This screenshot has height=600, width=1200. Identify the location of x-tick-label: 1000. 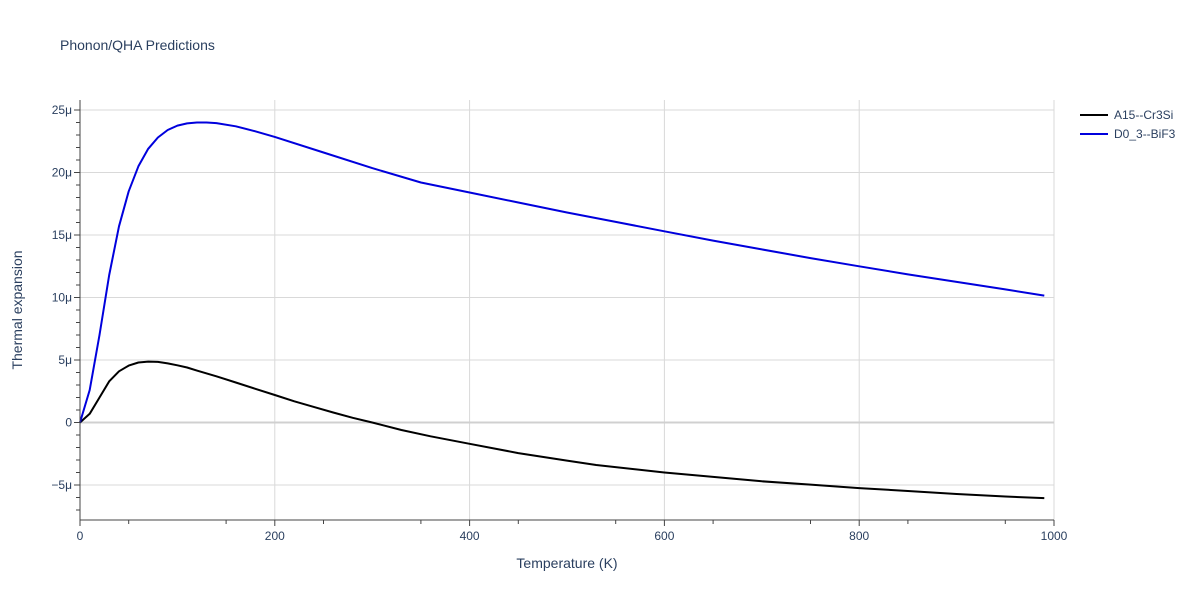
(1054, 536).